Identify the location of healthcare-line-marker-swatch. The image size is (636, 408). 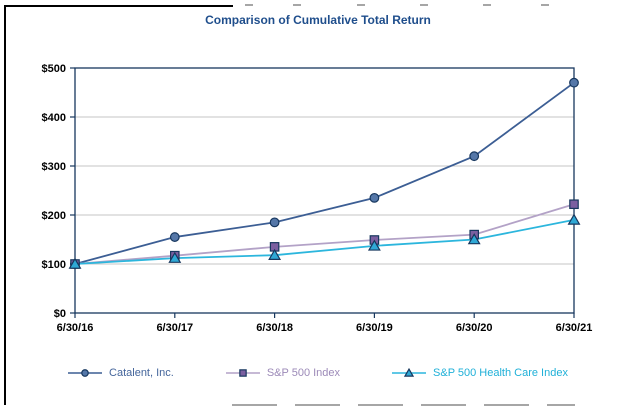
(409, 372).